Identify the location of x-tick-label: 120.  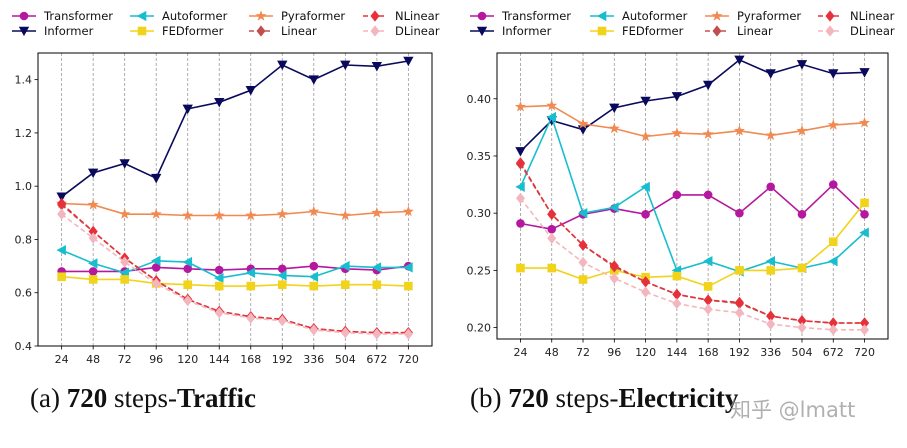
(187, 359).